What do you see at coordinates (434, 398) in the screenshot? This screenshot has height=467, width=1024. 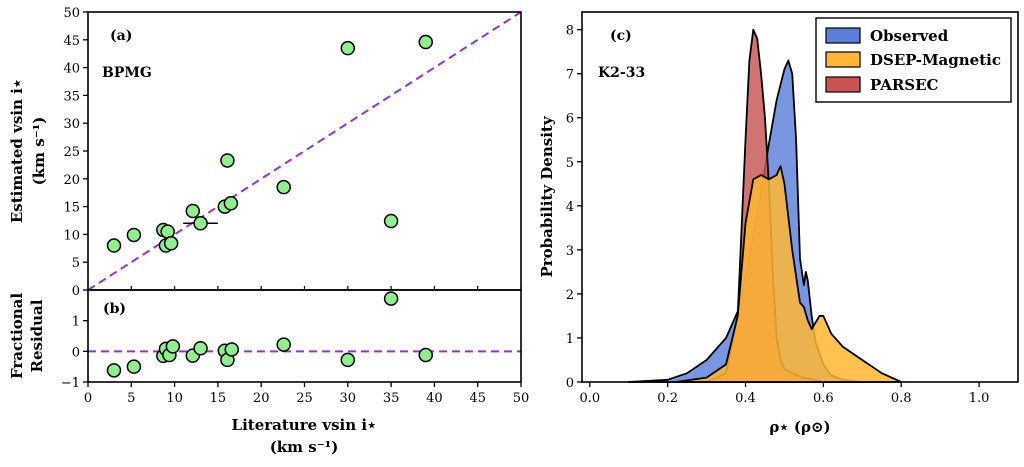 I see `x-tick-label: 40` at bounding box center [434, 398].